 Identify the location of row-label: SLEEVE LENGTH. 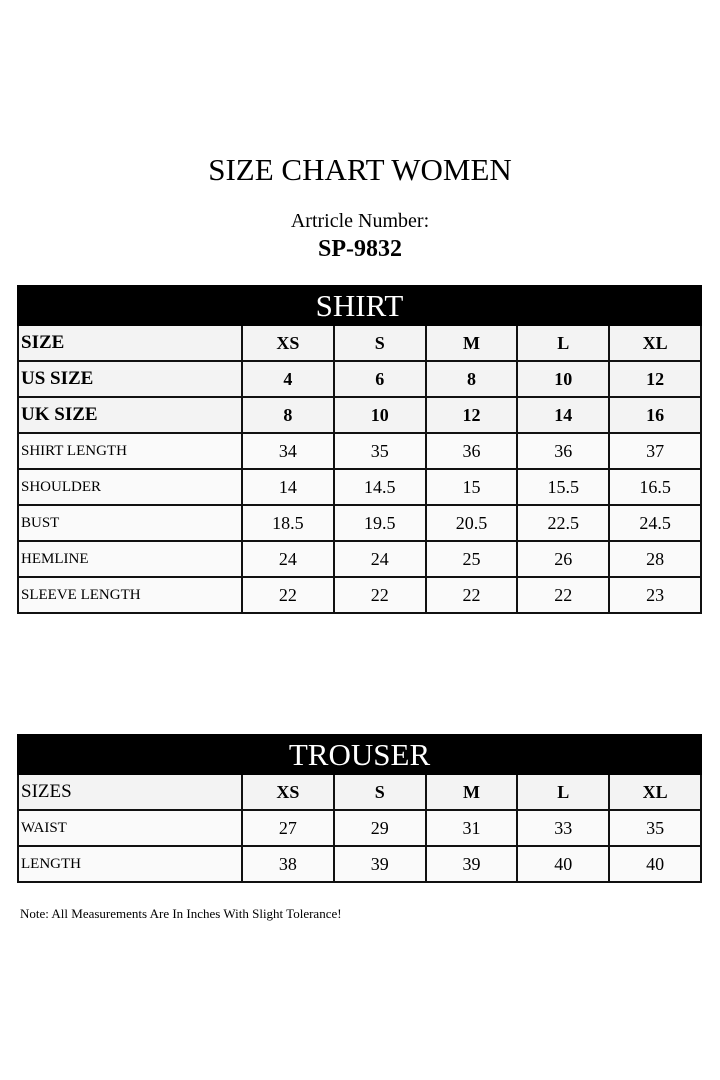
(130, 595).